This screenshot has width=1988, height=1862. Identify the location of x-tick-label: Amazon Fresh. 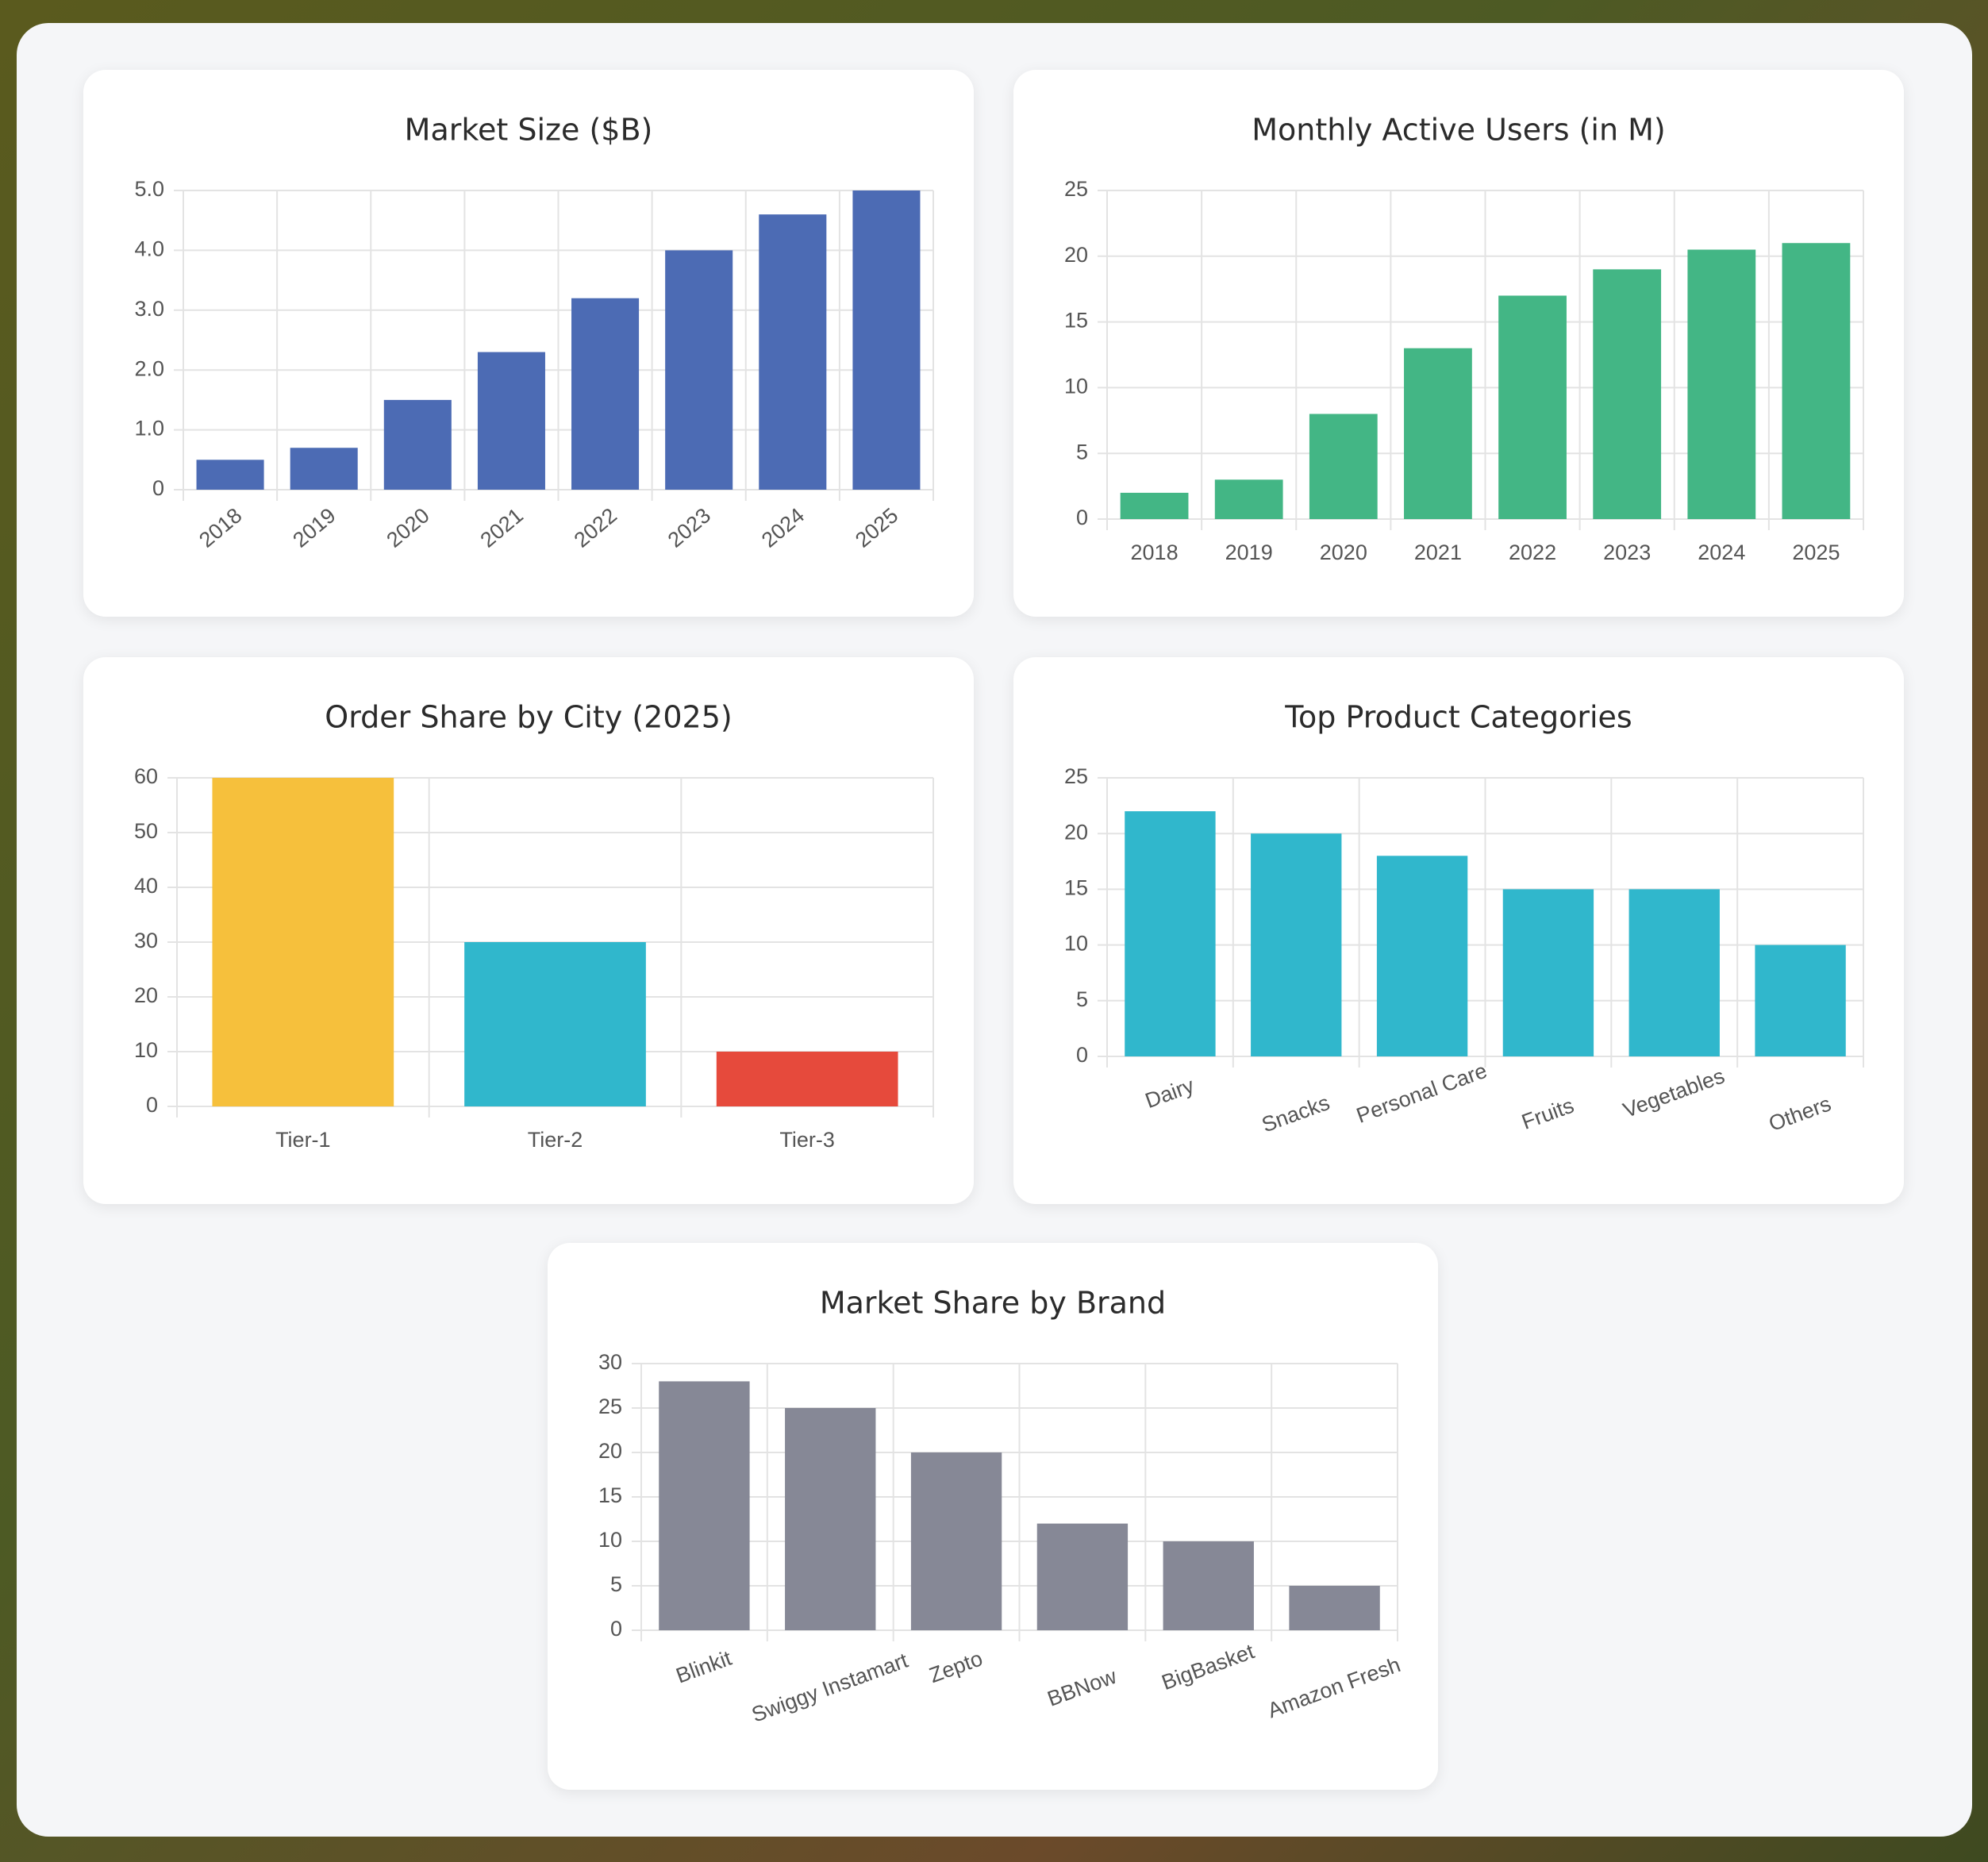
(1333, 1687).